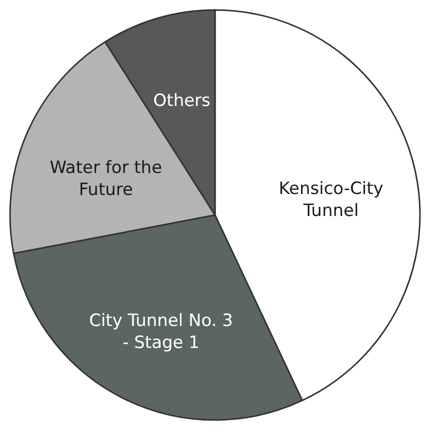 The width and height of the screenshot is (447, 448). What do you see at coordinates (161, 331) in the screenshot?
I see `slice-label: City Tunnel No. 3 - Stage 1` at bounding box center [161, 331].